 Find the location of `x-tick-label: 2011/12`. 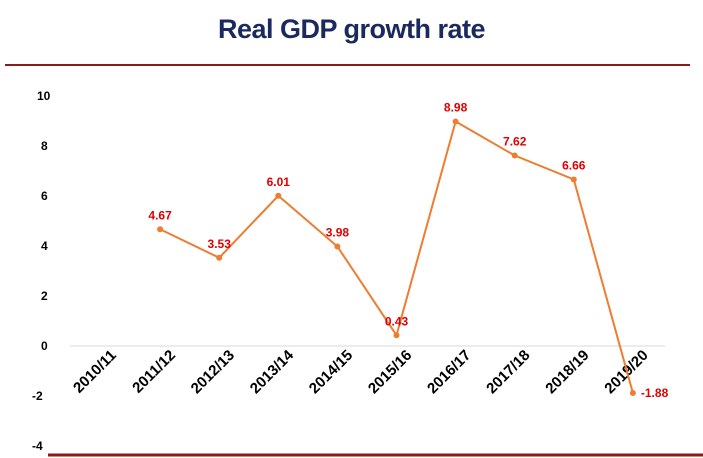

x-tick-label: 2011/12 is located at coordinates (154, 372).